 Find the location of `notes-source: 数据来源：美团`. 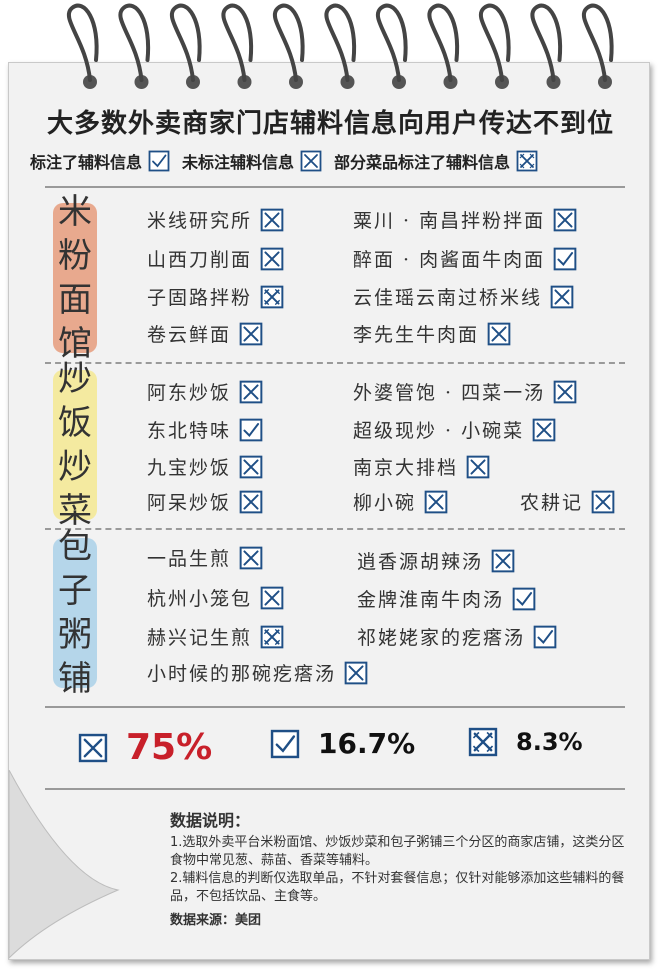

notes-source: 数据来源：美团 is located at coordinates (216, 920).